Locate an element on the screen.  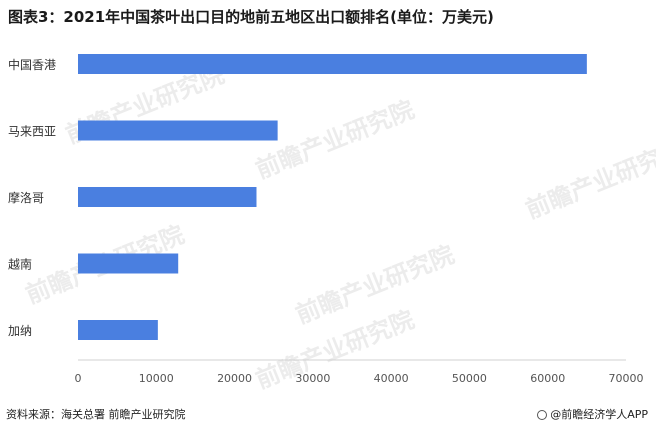
brand-label: @前瞻经济学人APP is located at coordinates (592, 414).